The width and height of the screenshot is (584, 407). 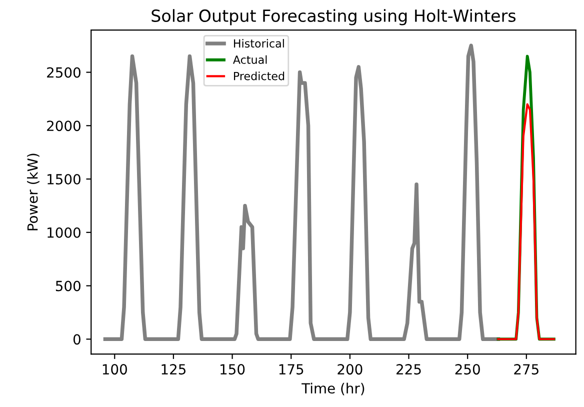 I want to click on x-tick-label: 175, so click(x=291, y=369).